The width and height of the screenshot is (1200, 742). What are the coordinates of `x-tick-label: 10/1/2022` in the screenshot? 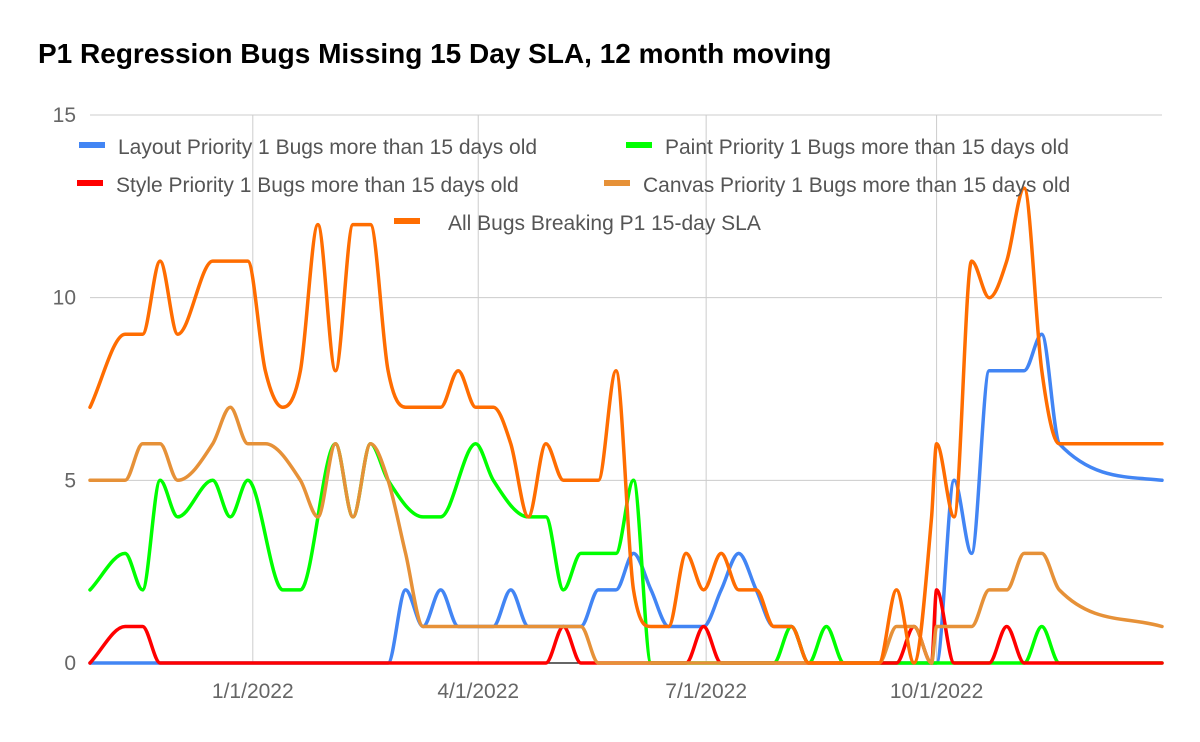 It's located at (936, 691).